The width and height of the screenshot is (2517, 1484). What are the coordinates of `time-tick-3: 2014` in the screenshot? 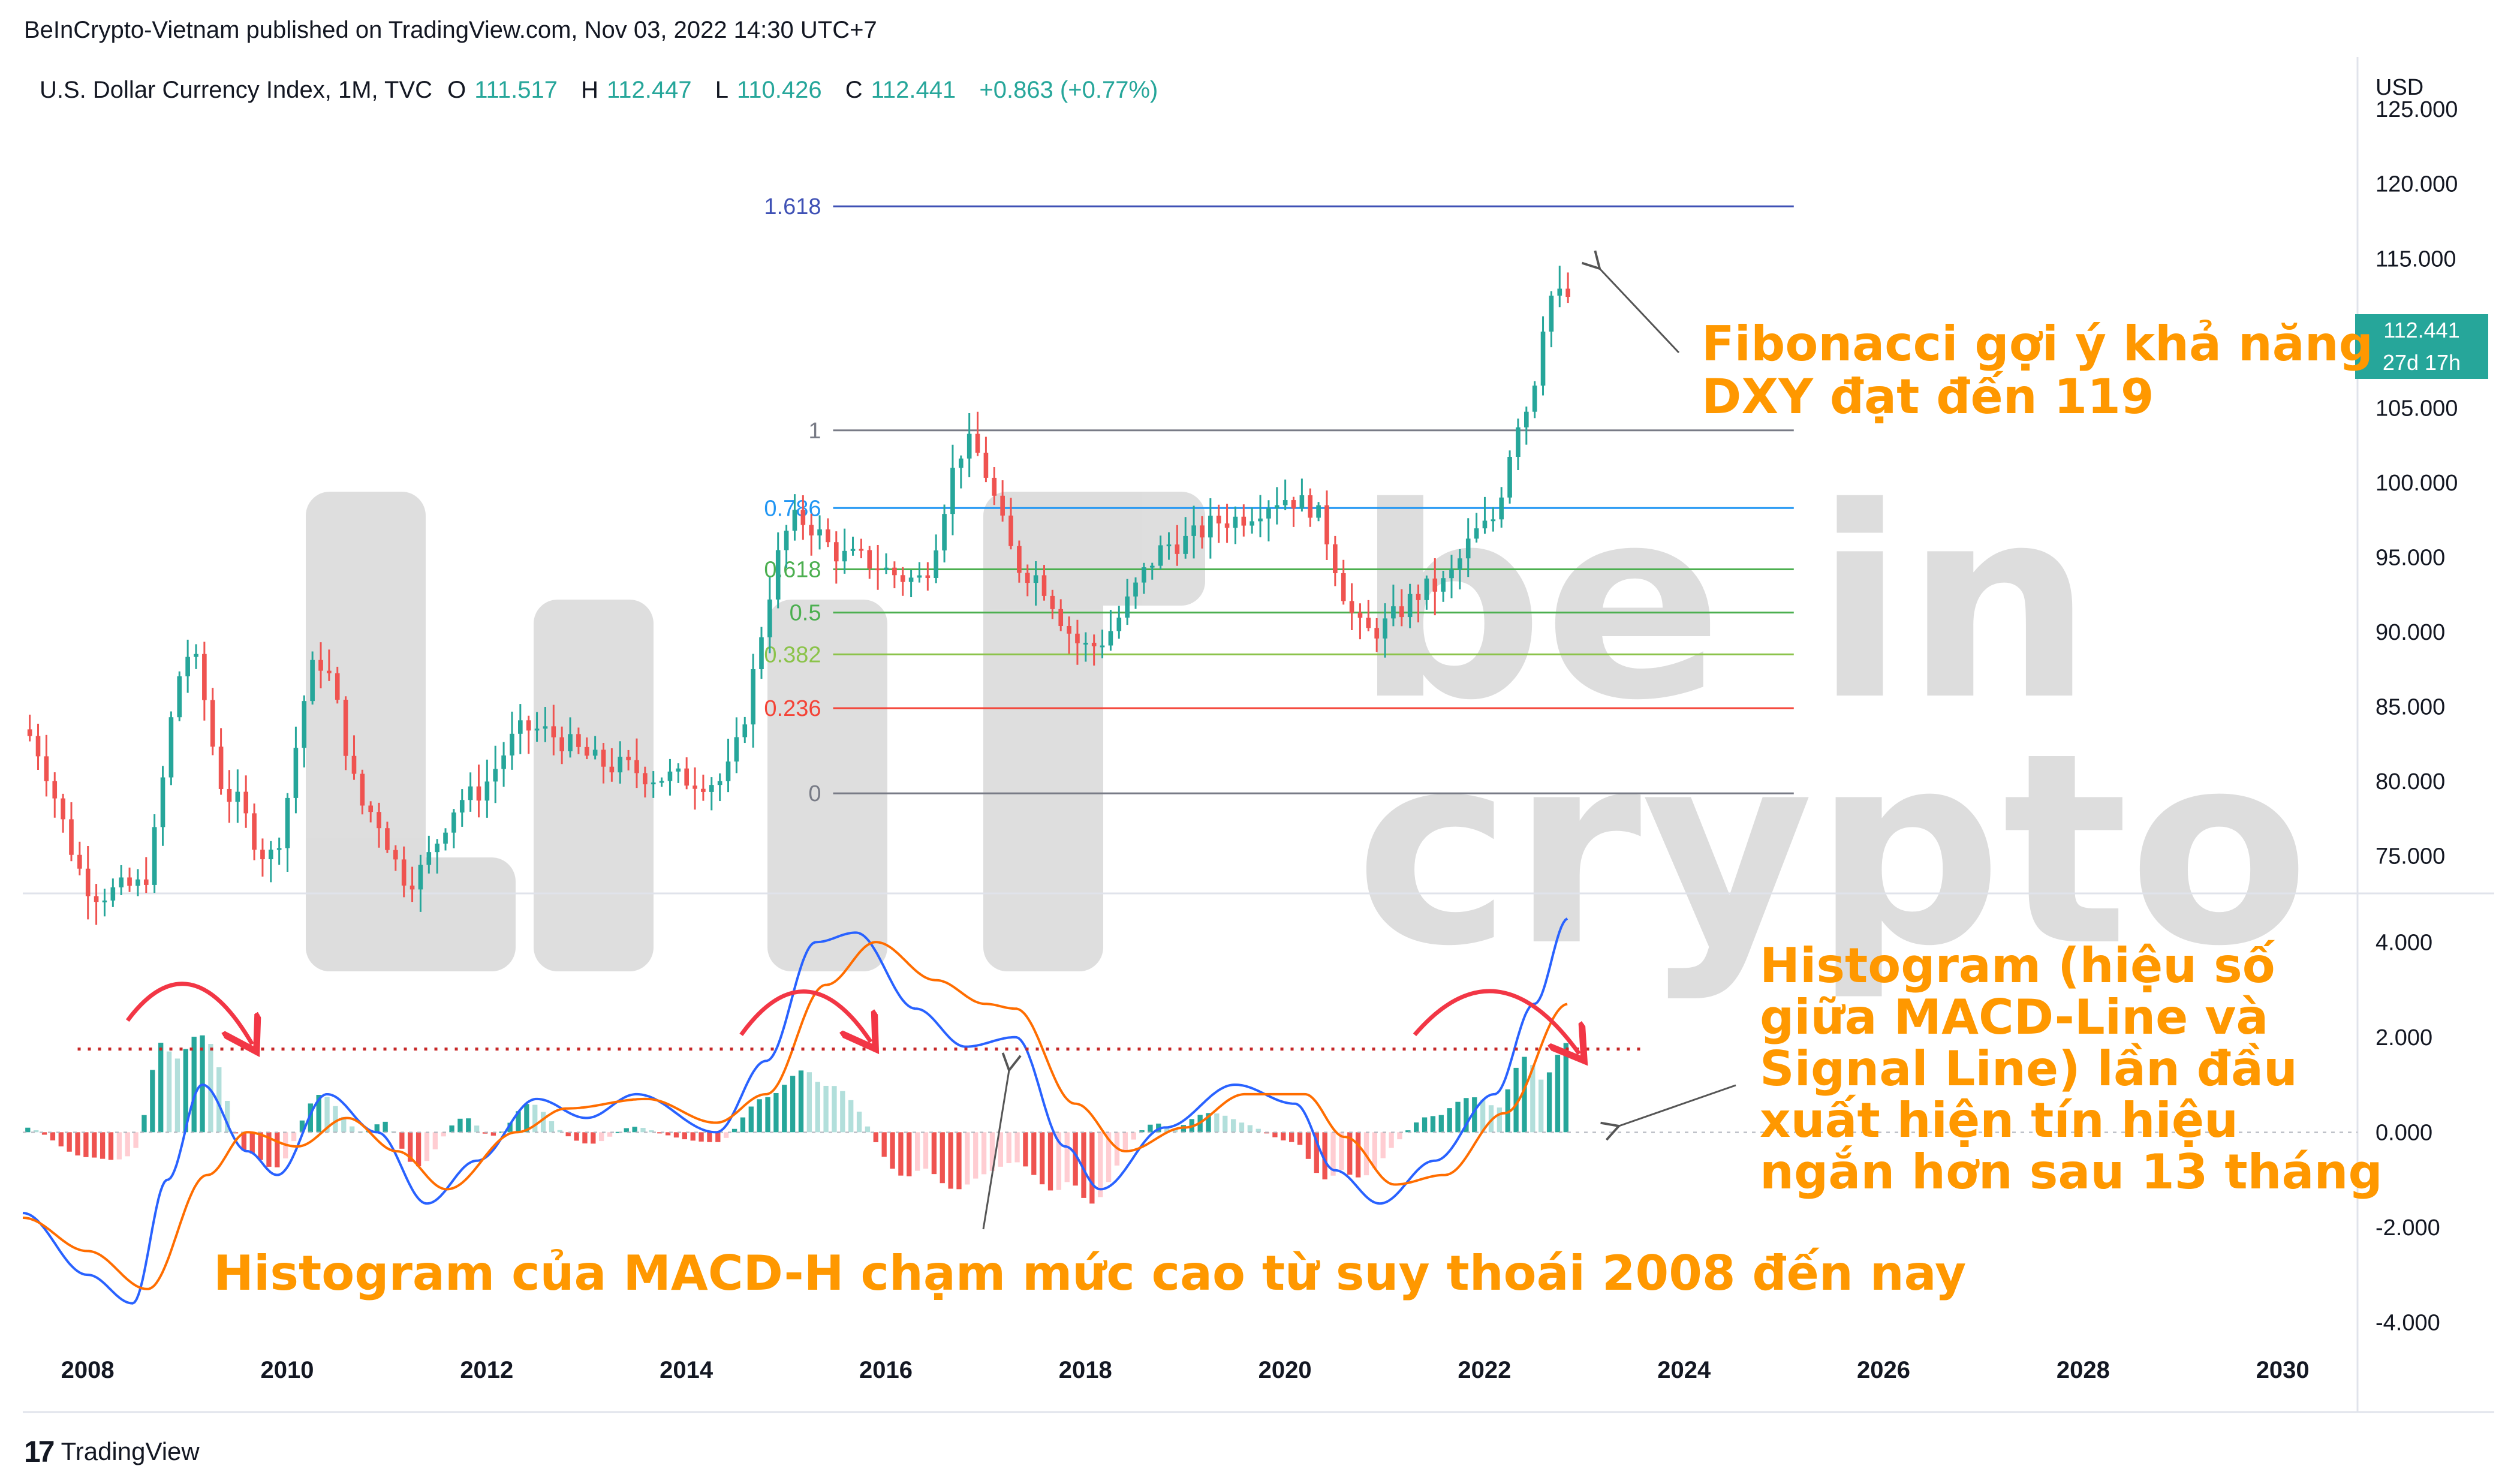 It's located at (686, 1370).